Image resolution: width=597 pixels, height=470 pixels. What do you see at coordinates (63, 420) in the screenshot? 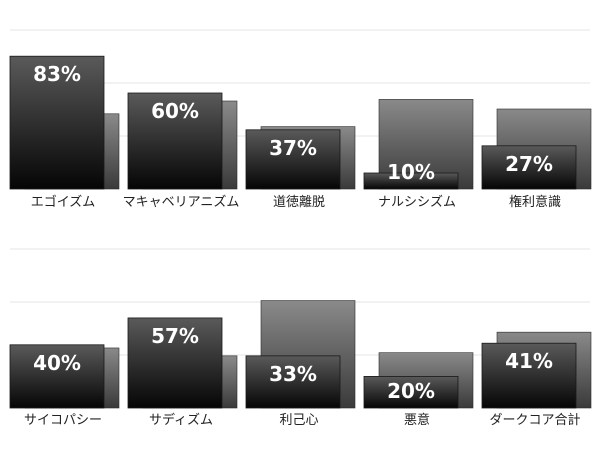
I see `category-label: サイコパシー` at bounding box center [63, 420].